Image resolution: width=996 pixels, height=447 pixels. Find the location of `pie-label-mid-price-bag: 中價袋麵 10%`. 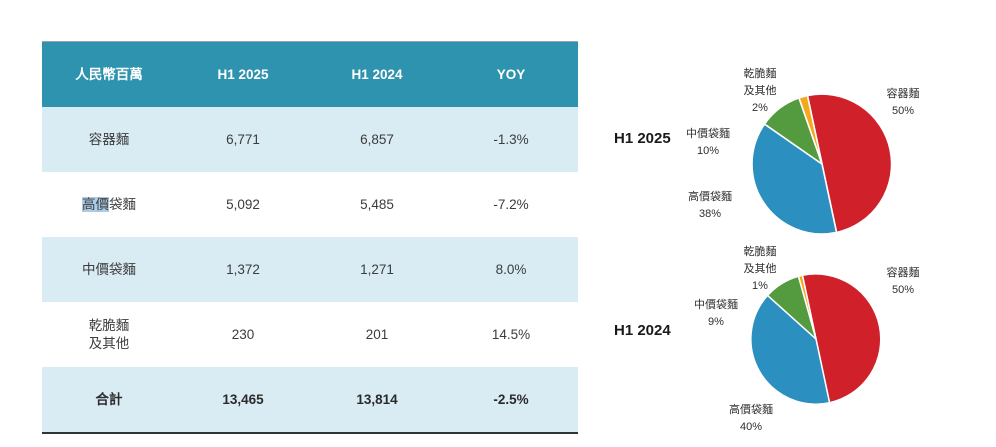

pie-label-mid-price-bag: 中價袋麵 10% is located at coordinates (708, 143).